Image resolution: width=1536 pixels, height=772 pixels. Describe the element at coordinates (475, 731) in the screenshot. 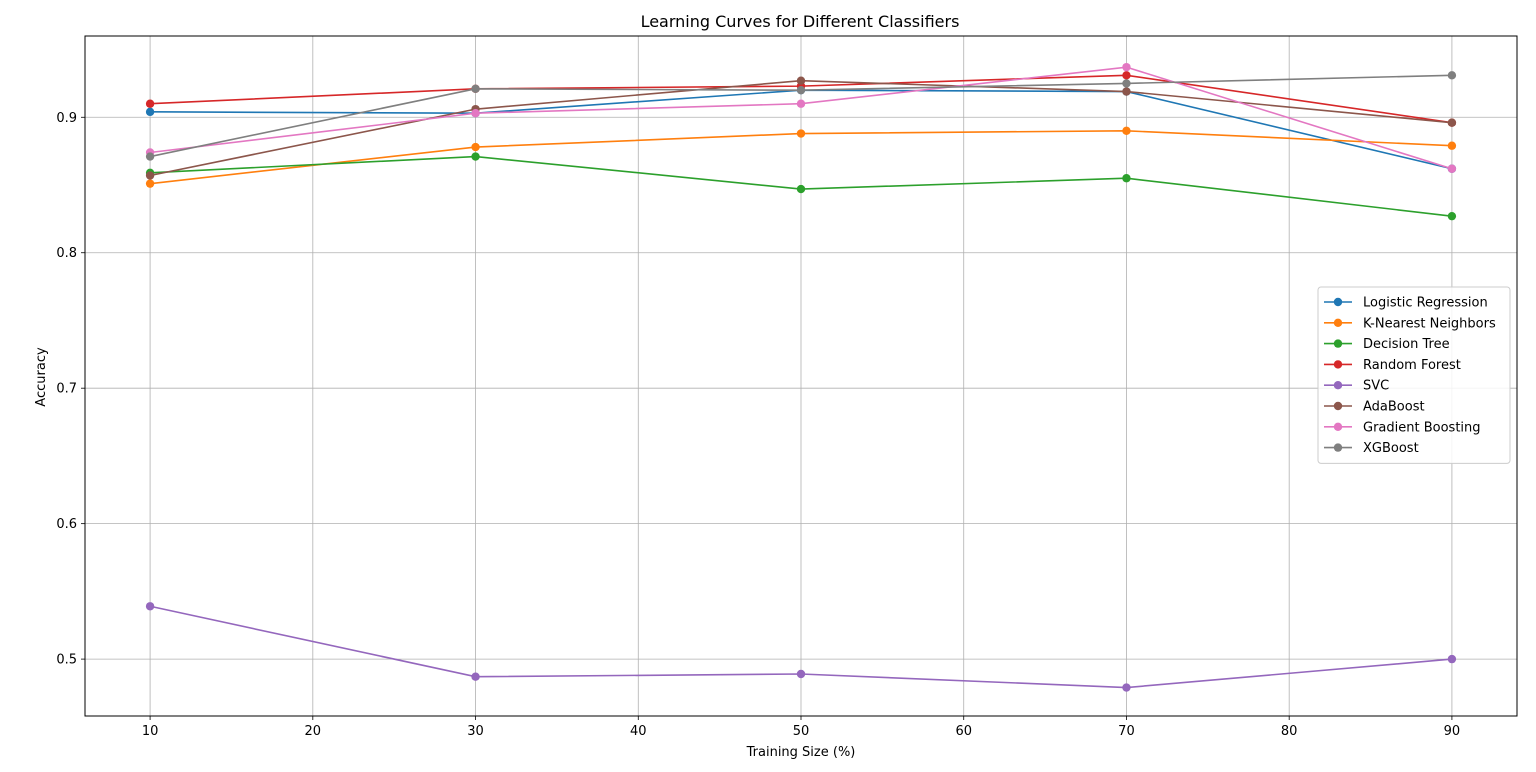

I see `x-tick-label: 30` at that location.